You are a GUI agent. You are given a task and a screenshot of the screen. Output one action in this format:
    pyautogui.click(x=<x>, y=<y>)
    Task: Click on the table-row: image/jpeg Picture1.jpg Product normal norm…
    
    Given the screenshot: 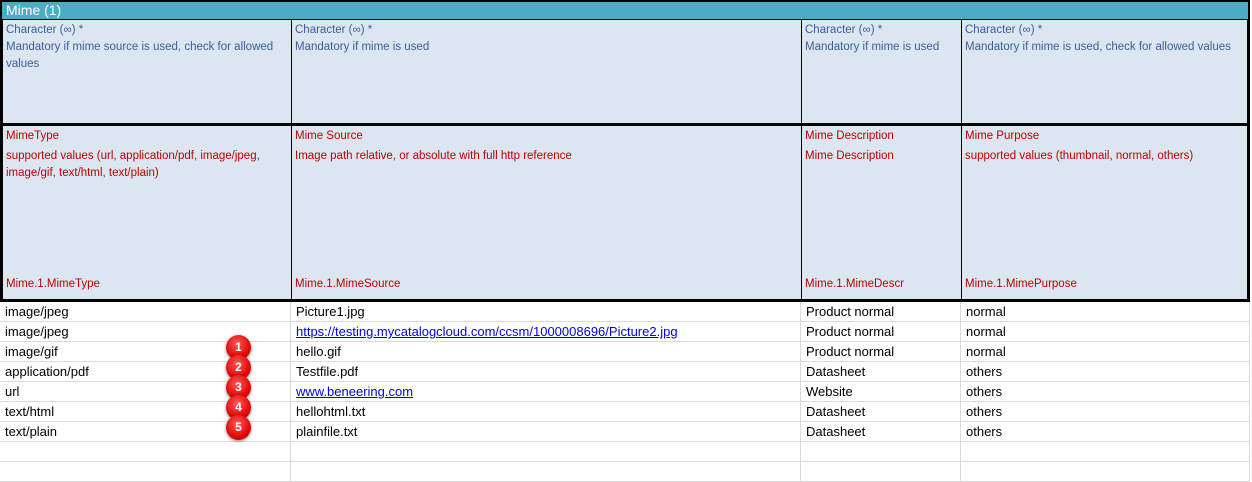 What is the action you would take?
    pyautogui.click(x=625, y=312)
    